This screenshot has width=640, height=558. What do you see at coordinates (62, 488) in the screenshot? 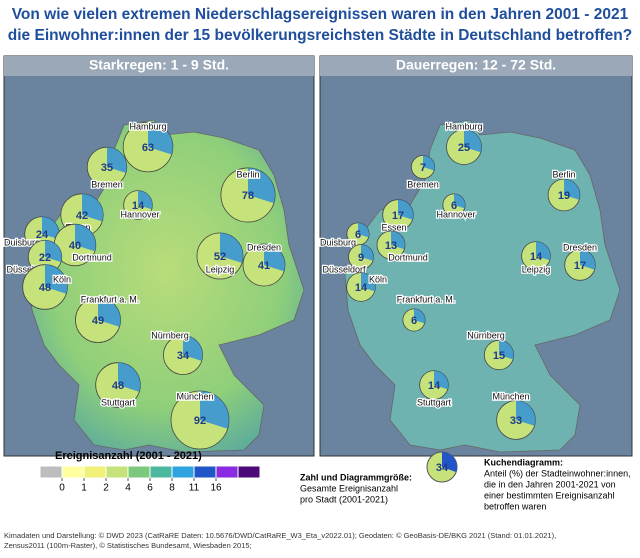
I see `scale-tick-label: 0` at bounding box center [62, 488].